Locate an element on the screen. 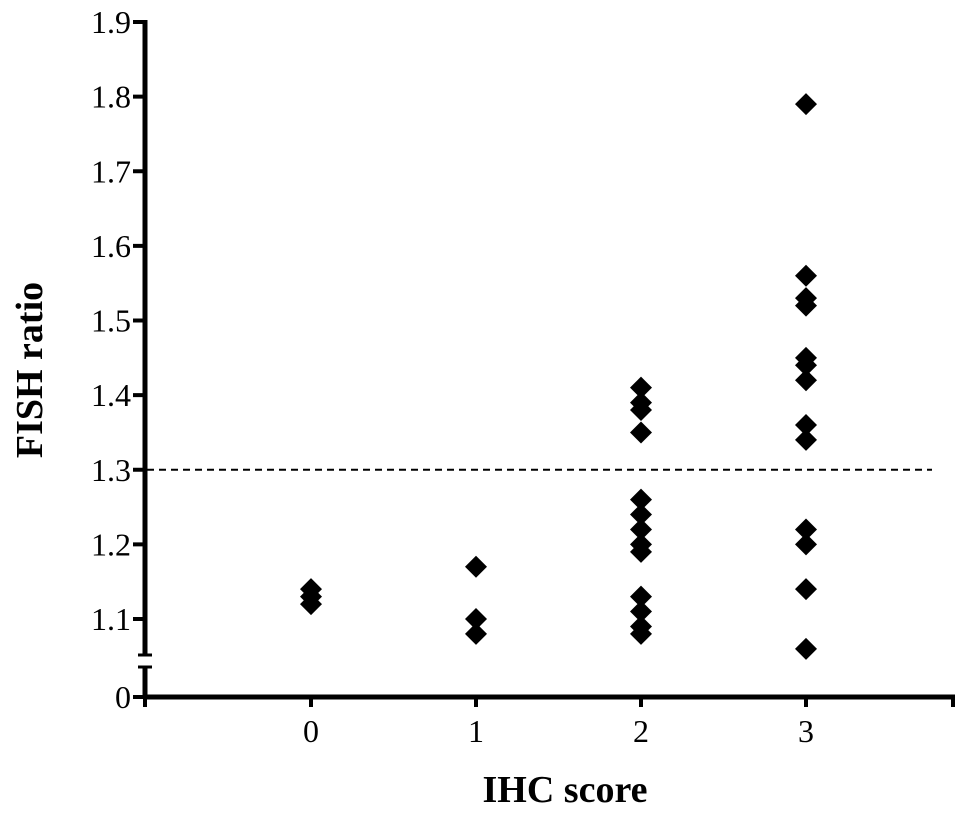  y-tick-label: 0 is located at coordinates (123, 697).